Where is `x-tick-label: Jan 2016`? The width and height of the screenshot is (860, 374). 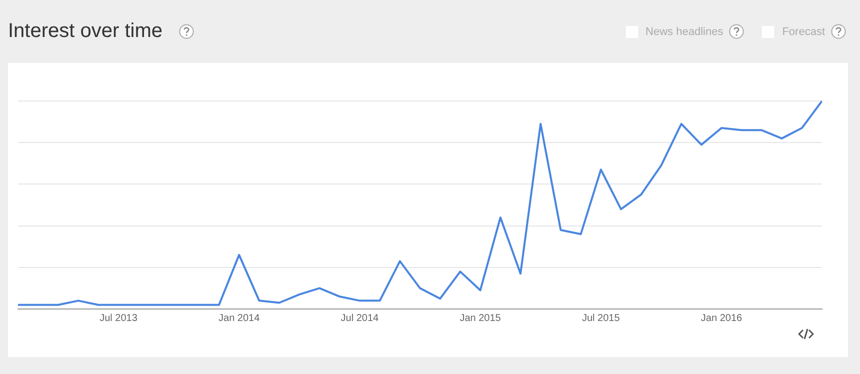
x-tick-label: Jan 2016 is located at coordinates (721, 318).